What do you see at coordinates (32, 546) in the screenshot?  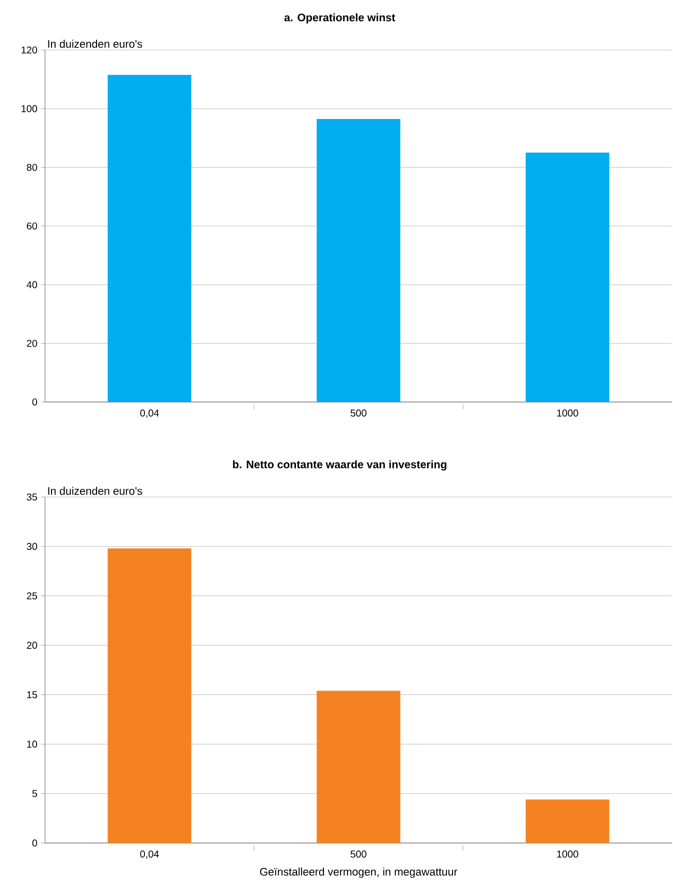 I see `y-tick-label: 30` at bounding box center [32, 546].